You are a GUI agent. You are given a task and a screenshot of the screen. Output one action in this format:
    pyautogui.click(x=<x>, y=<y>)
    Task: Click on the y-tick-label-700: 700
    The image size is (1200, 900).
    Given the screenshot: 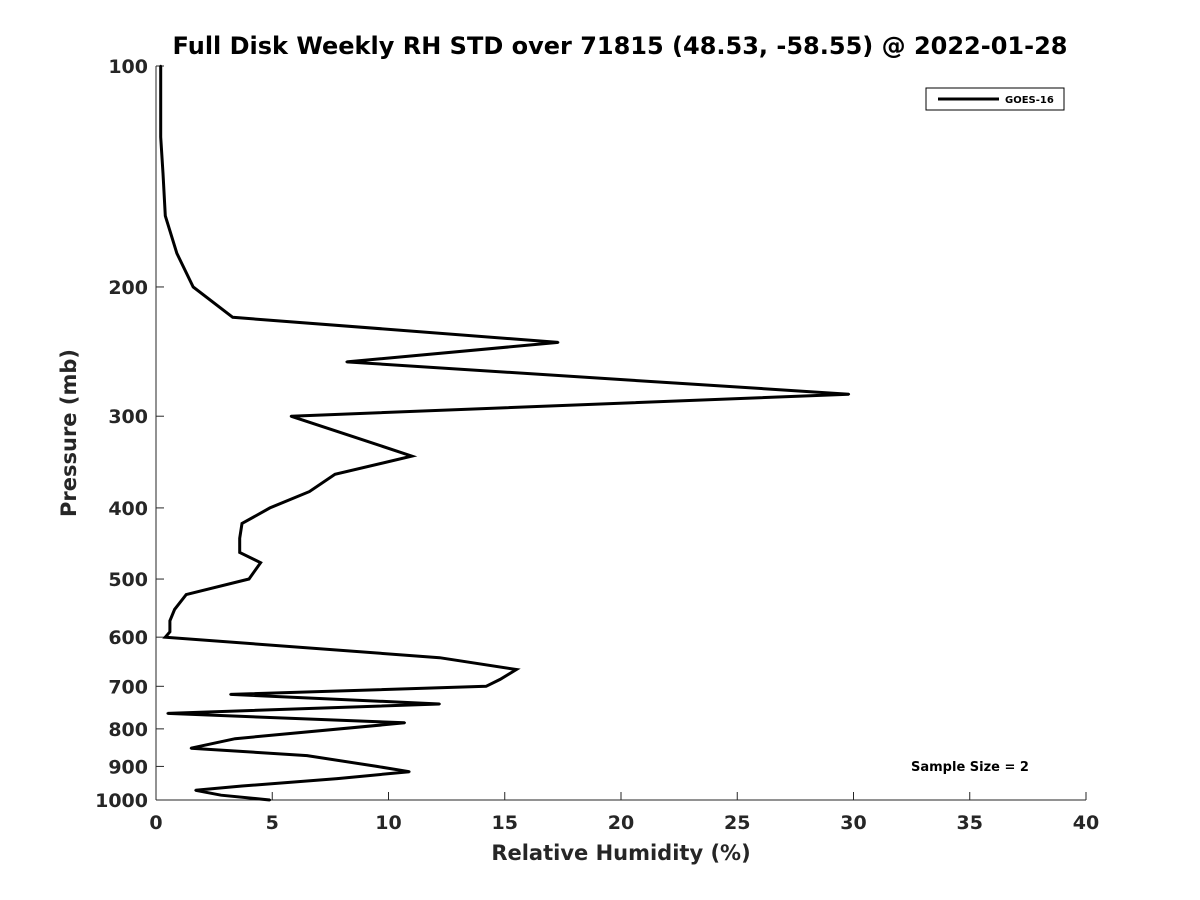 What is the action you would take?
    pyautogui.click(x=128, y=687)
    